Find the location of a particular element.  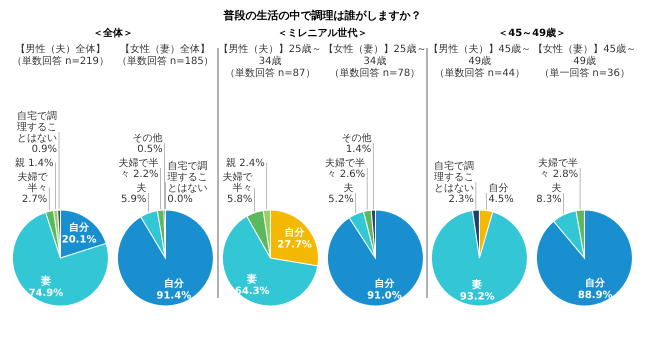

chart-subtitle: （単数回答 n=44） is located at coordinates (479, 74).